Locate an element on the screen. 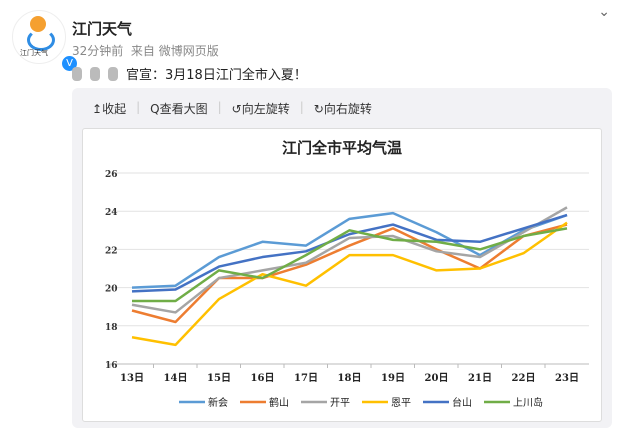 The height and width of the screenshot is (428, 618). view-large-button: Q查看大图 is located at coordinates (178, 108).